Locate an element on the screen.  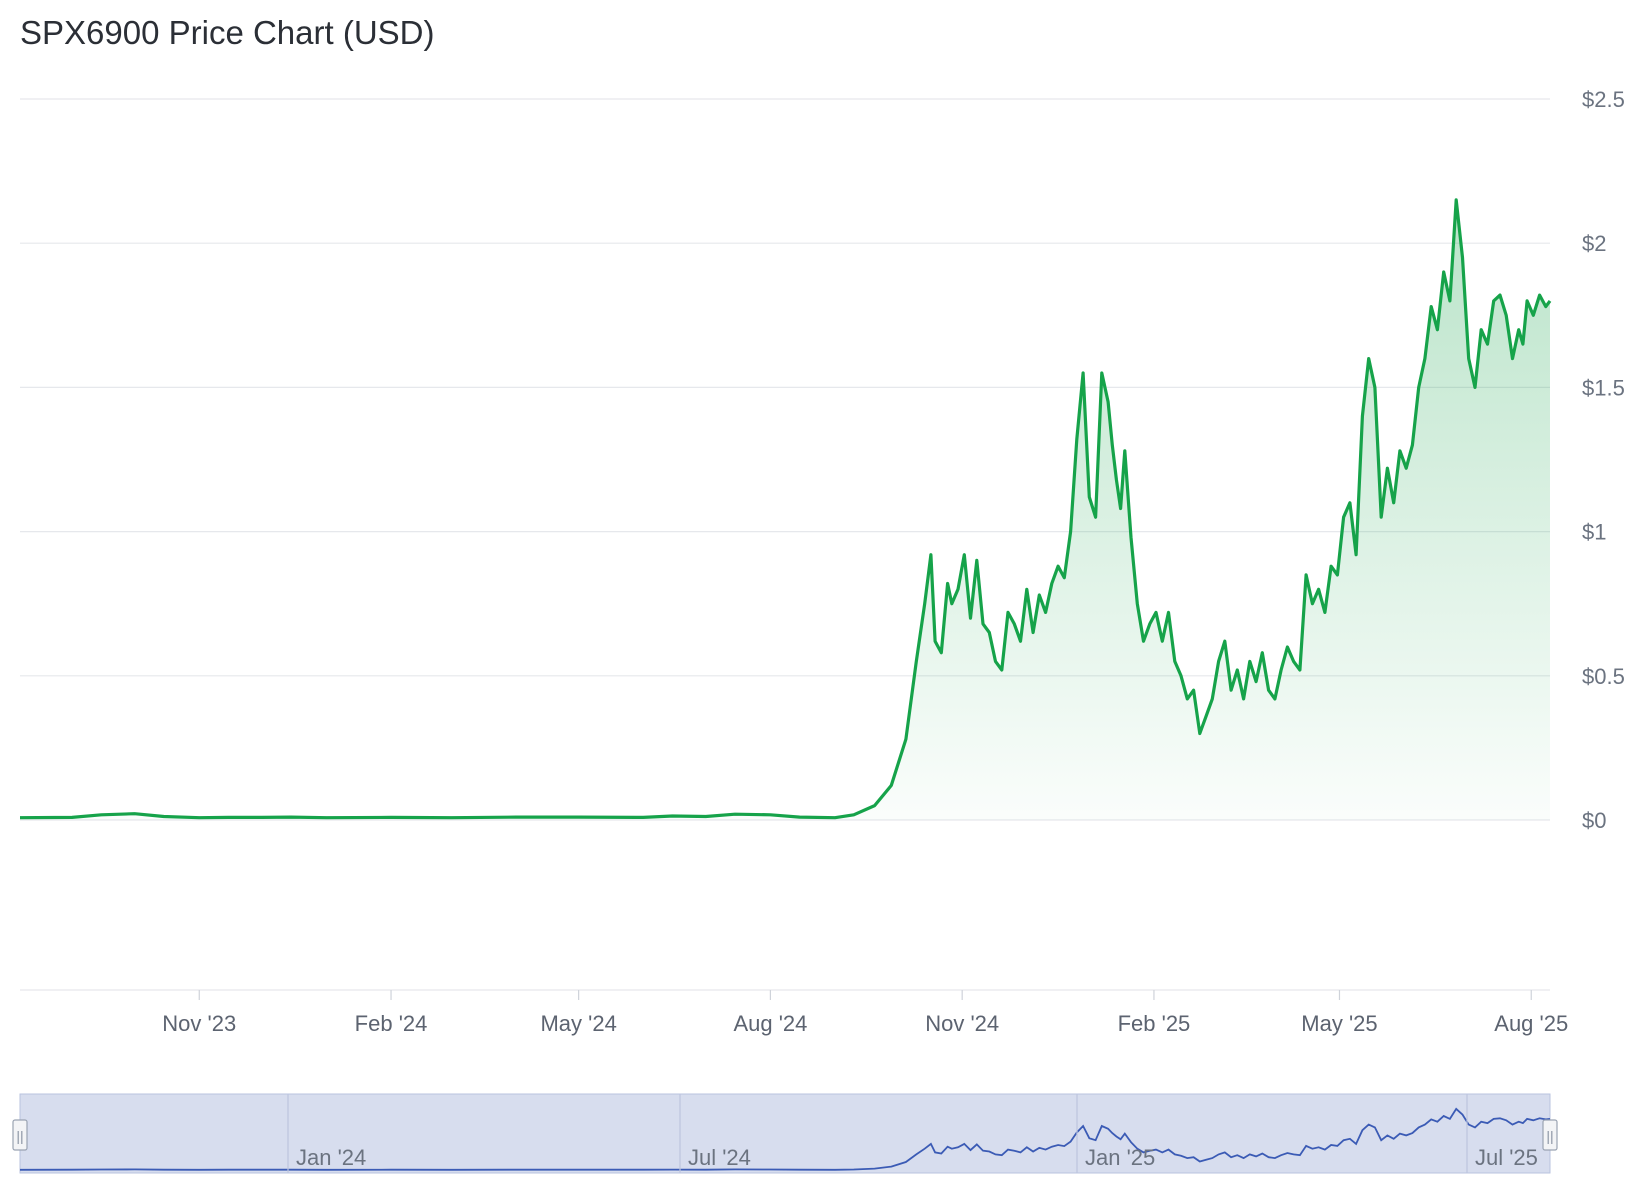
navigator-tick-label: Jan '25 is located at coordinates (1120, 1157).